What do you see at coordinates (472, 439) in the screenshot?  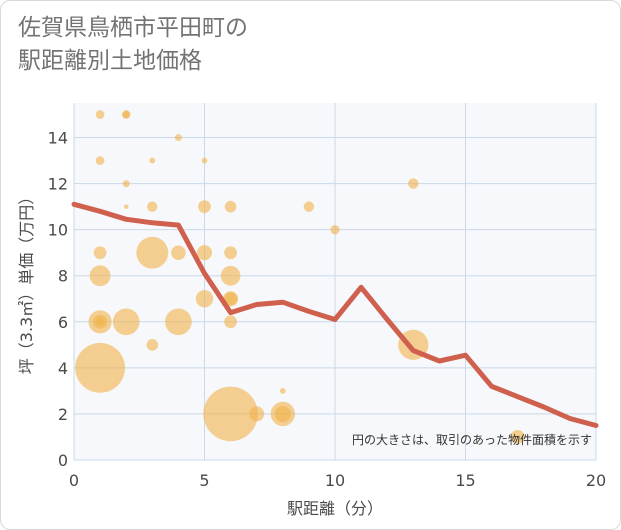 I see `bubble-size-note: 円の大きさは、取引のあった物件面積を示す` at bounding box center [472, 439].